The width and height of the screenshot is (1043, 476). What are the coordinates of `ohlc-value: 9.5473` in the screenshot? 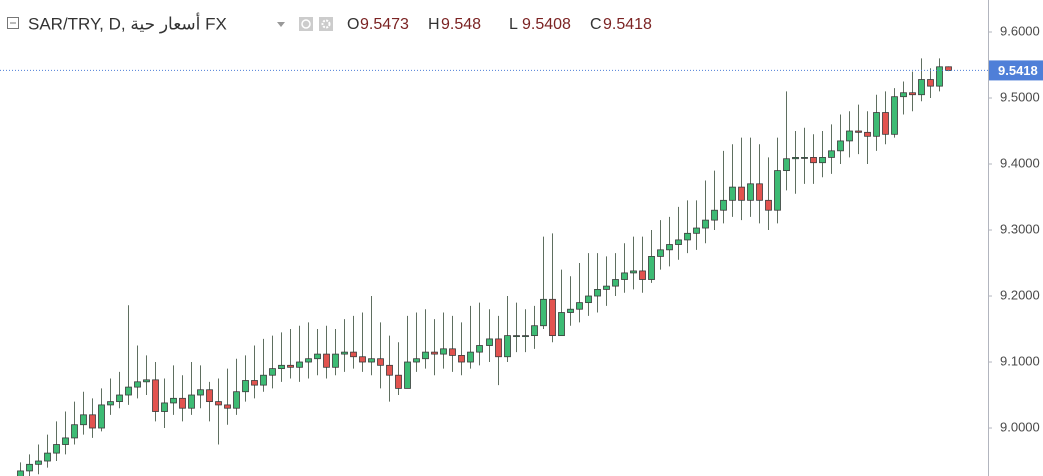 It's located at (384, 24).